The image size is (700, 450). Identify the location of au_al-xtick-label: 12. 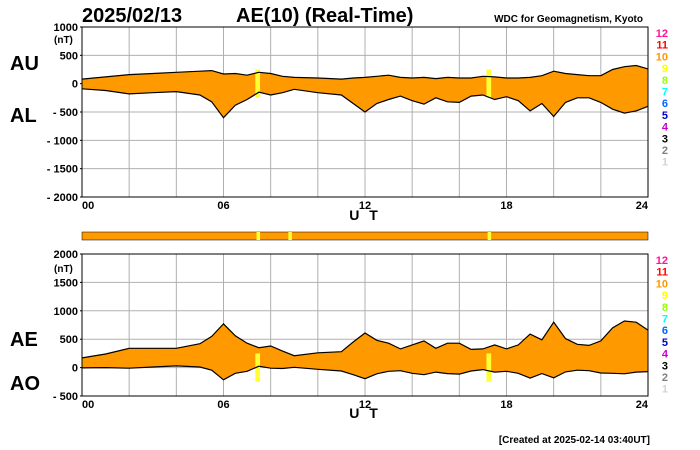
(365, 206).